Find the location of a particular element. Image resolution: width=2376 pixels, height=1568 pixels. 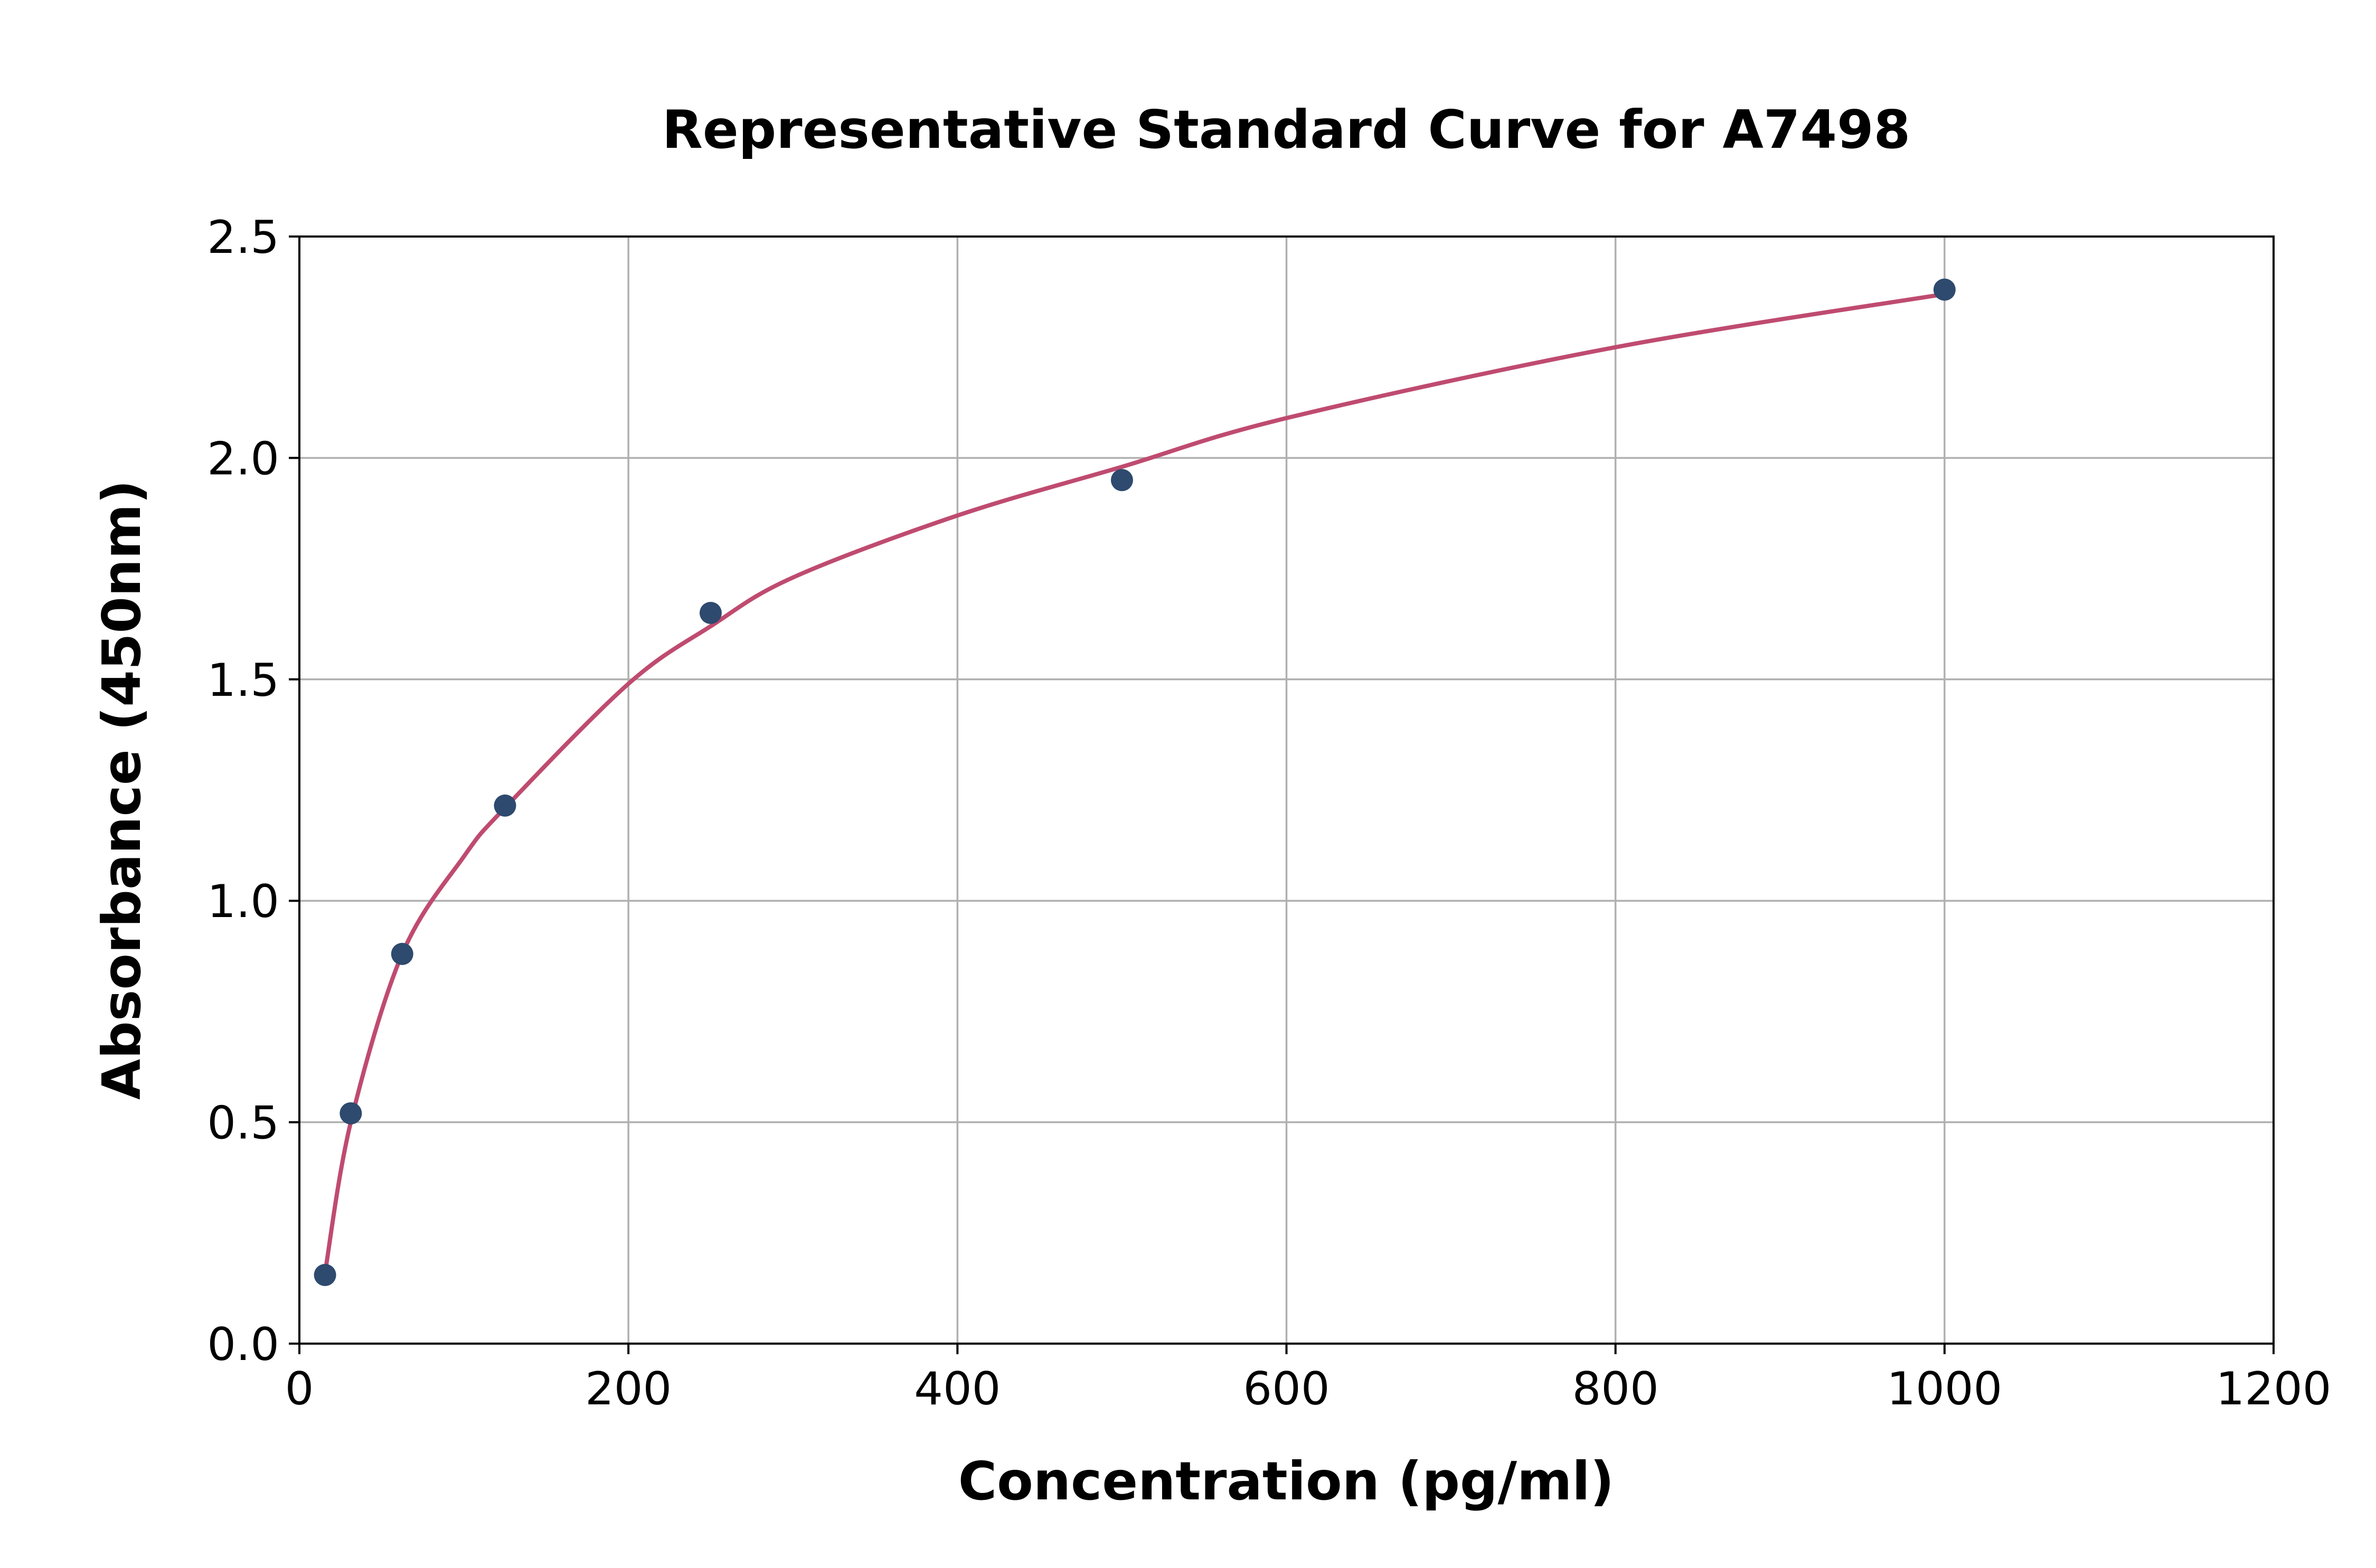

x-tick-label: 800 is located at coordinates (1616, 1389).